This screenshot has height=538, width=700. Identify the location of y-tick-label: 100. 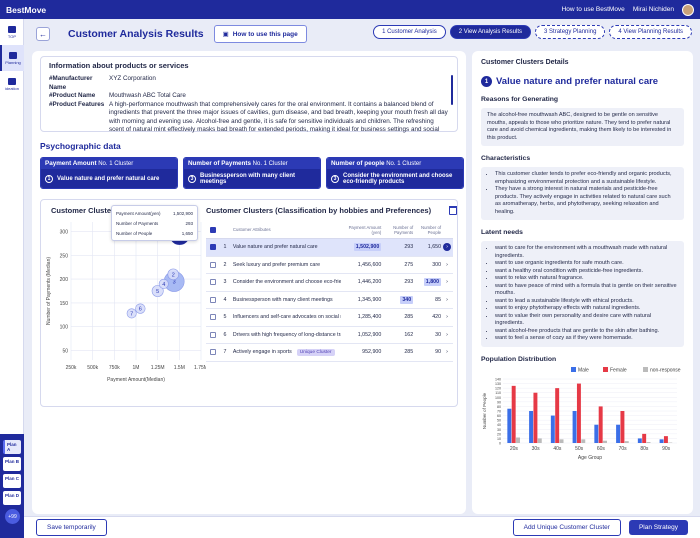
(498, 397).